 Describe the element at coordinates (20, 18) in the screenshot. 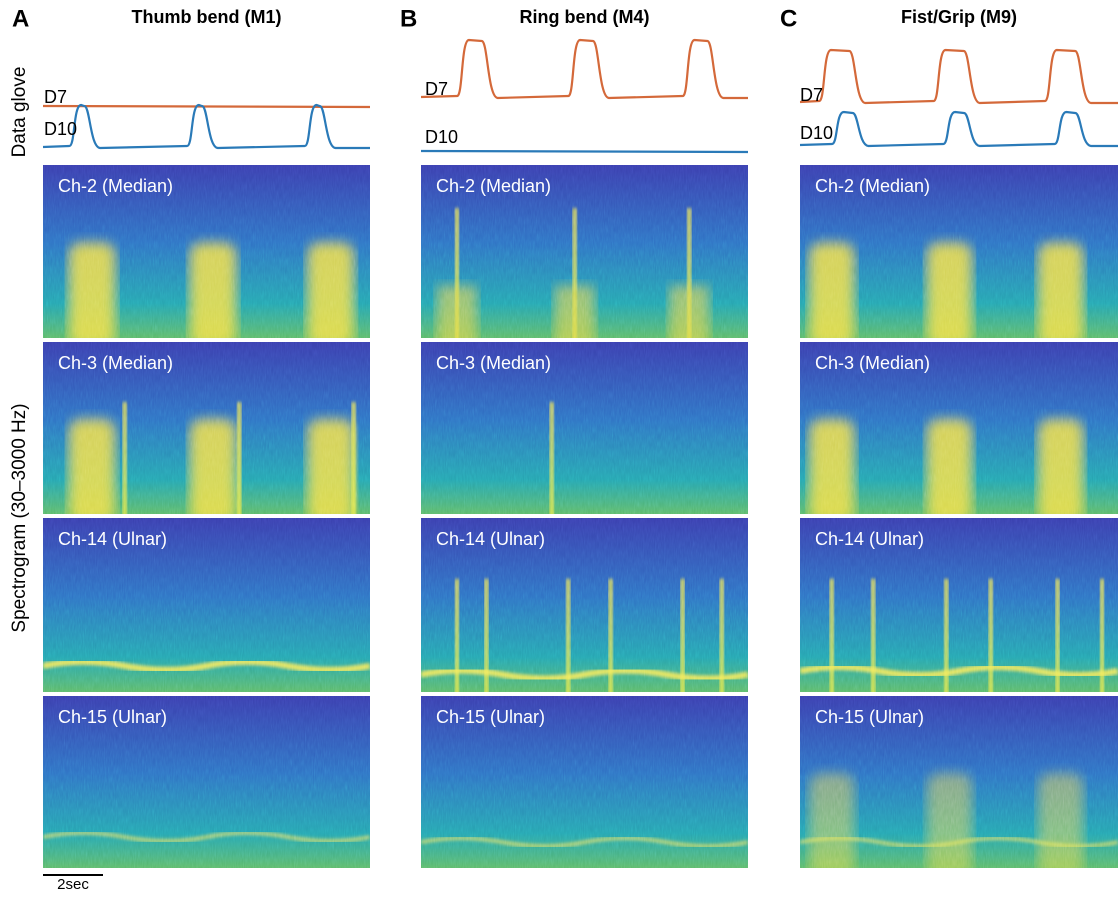

I see `panel-letter: A` at that location.